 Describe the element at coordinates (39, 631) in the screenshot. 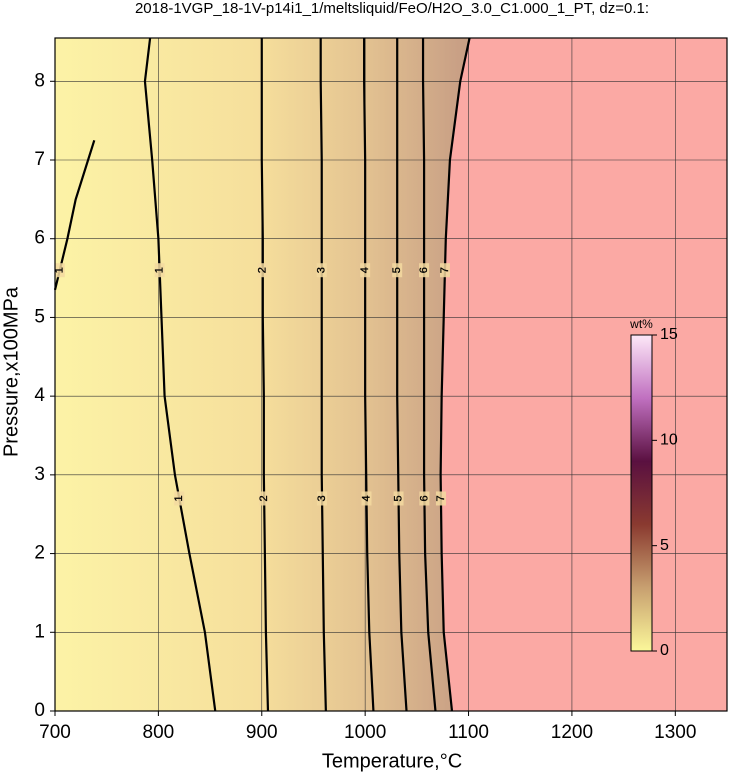

I see `y-tick-label: 1` at that location.